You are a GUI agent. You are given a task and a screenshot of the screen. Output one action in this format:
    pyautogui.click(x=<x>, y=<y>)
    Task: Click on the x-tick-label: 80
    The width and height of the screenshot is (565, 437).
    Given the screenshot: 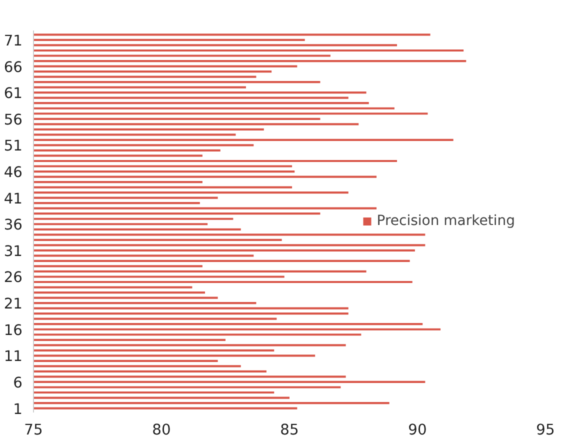 What is the action you would take?
    pyautogui.click(x=161, y=429)
    